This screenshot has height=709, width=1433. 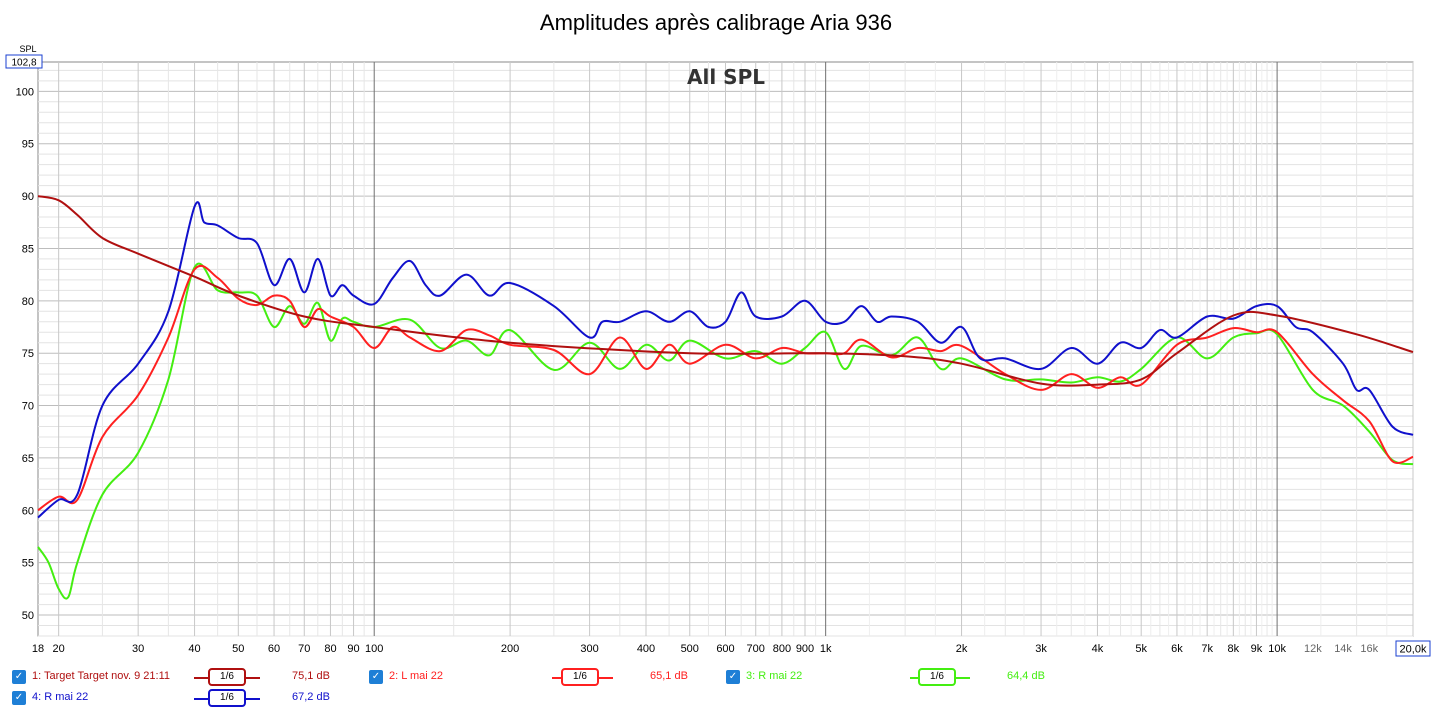 I want to click on x-tick-label: 200, so click(x=510, y=649).